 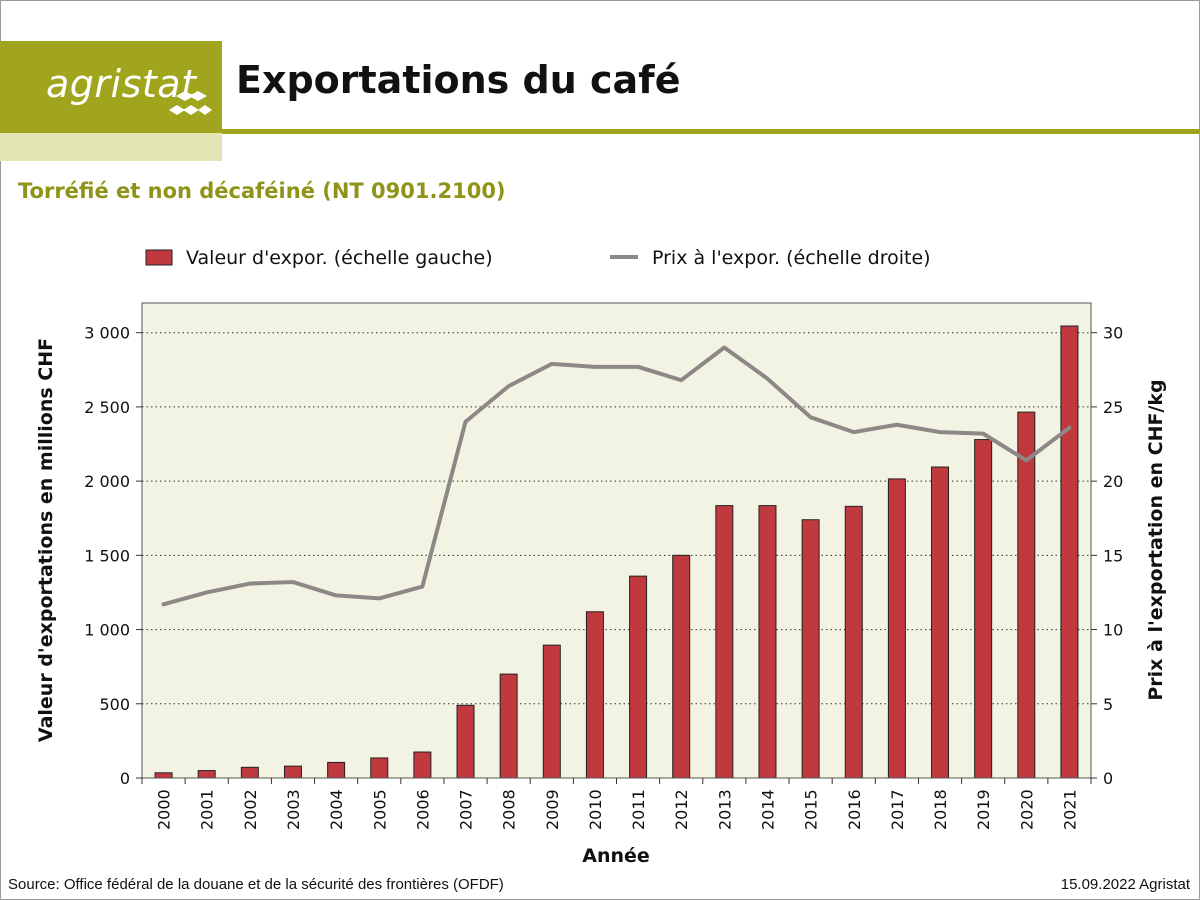 What do you see at coordinates (791, 258) in the screenshot?
I see `legend-line-label: Prix à l'expor. (échelle droite)` at bounding box center [791, 258].